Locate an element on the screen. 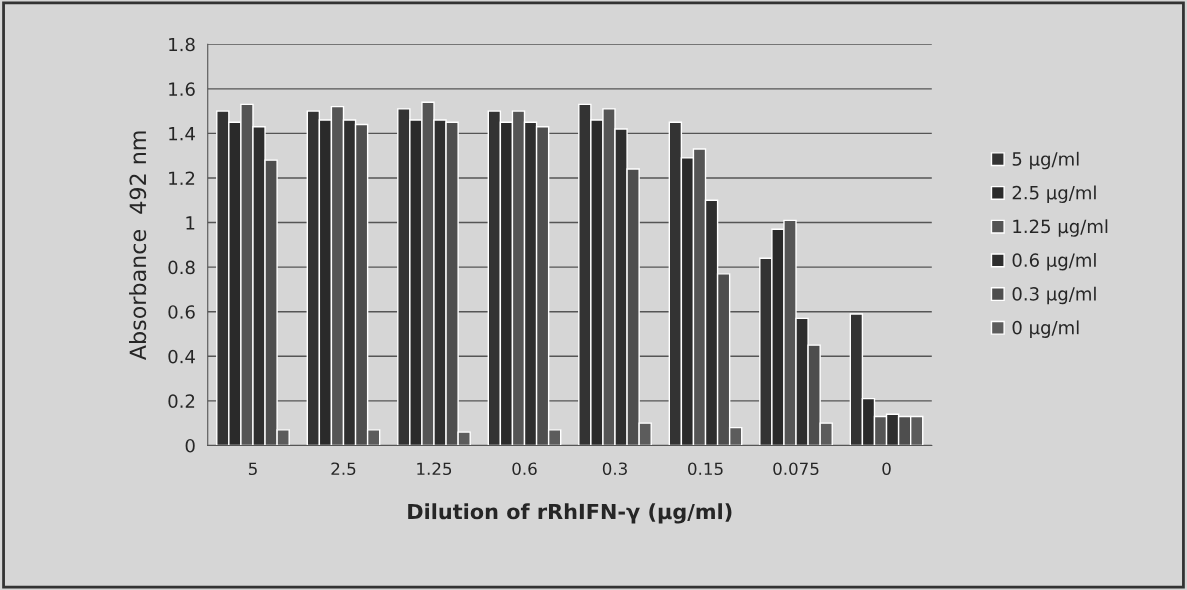  x-tick-label: 0.6 is located at coordinates (524, 469).